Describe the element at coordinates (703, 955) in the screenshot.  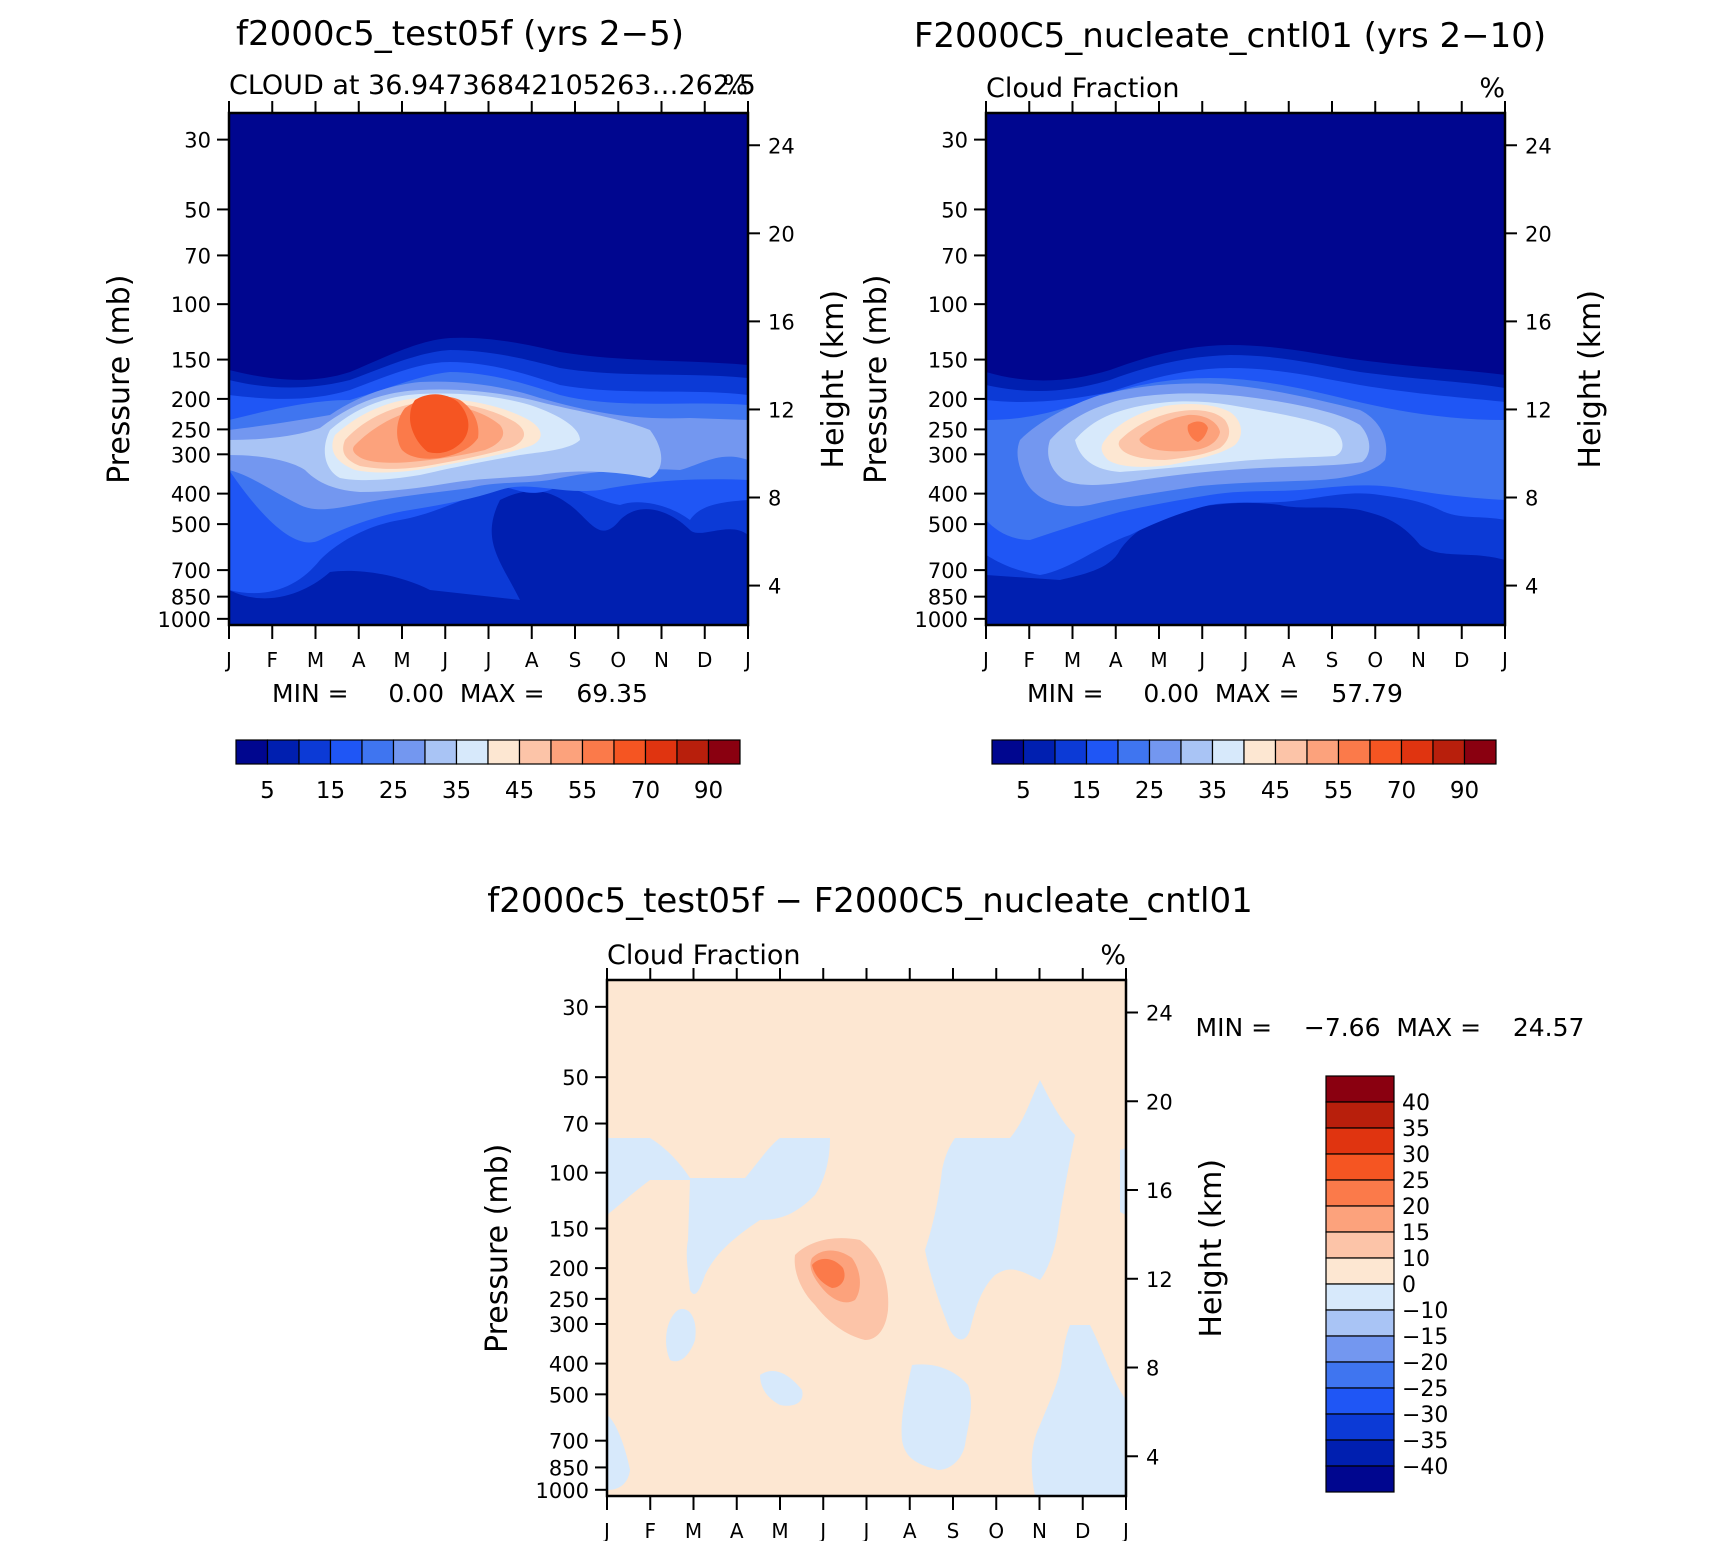
I see `panel-diff-subtitle: Cloud Fraction` at that location.